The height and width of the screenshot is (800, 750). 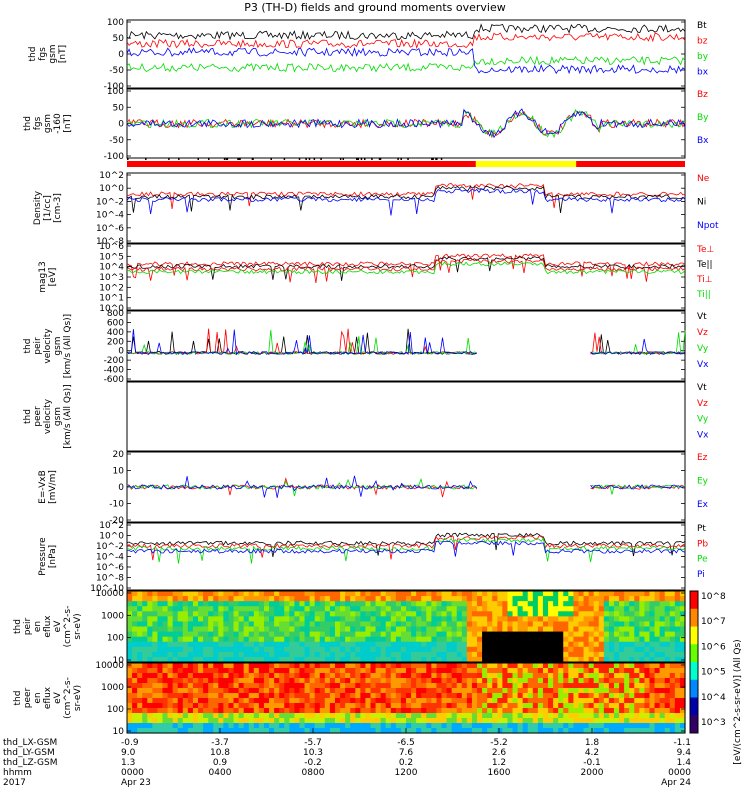 What do you see at coordinates (121, 125) in the screenshot?
I see `tick-label: 0` at bounding box center [121, 125].